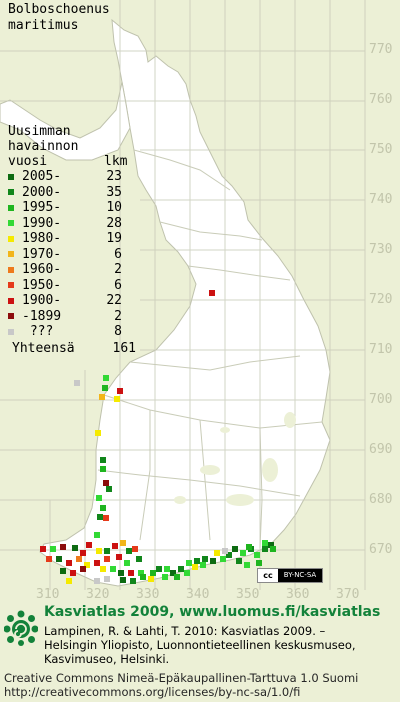 The height and width of the screenshot is (702, 400). Describe the element at coordinates (43, 146) in the screenshot. I see `legend-header-line-2: havainnon` at that location.